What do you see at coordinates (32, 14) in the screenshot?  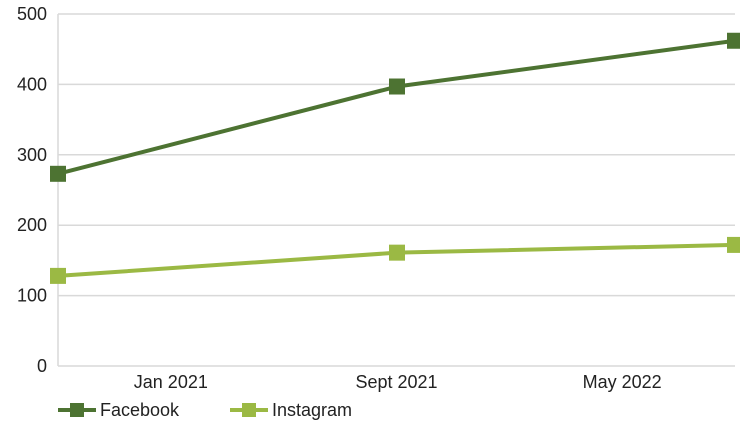 I see `y-tick-label: 500` at bounding box center [32, 14].